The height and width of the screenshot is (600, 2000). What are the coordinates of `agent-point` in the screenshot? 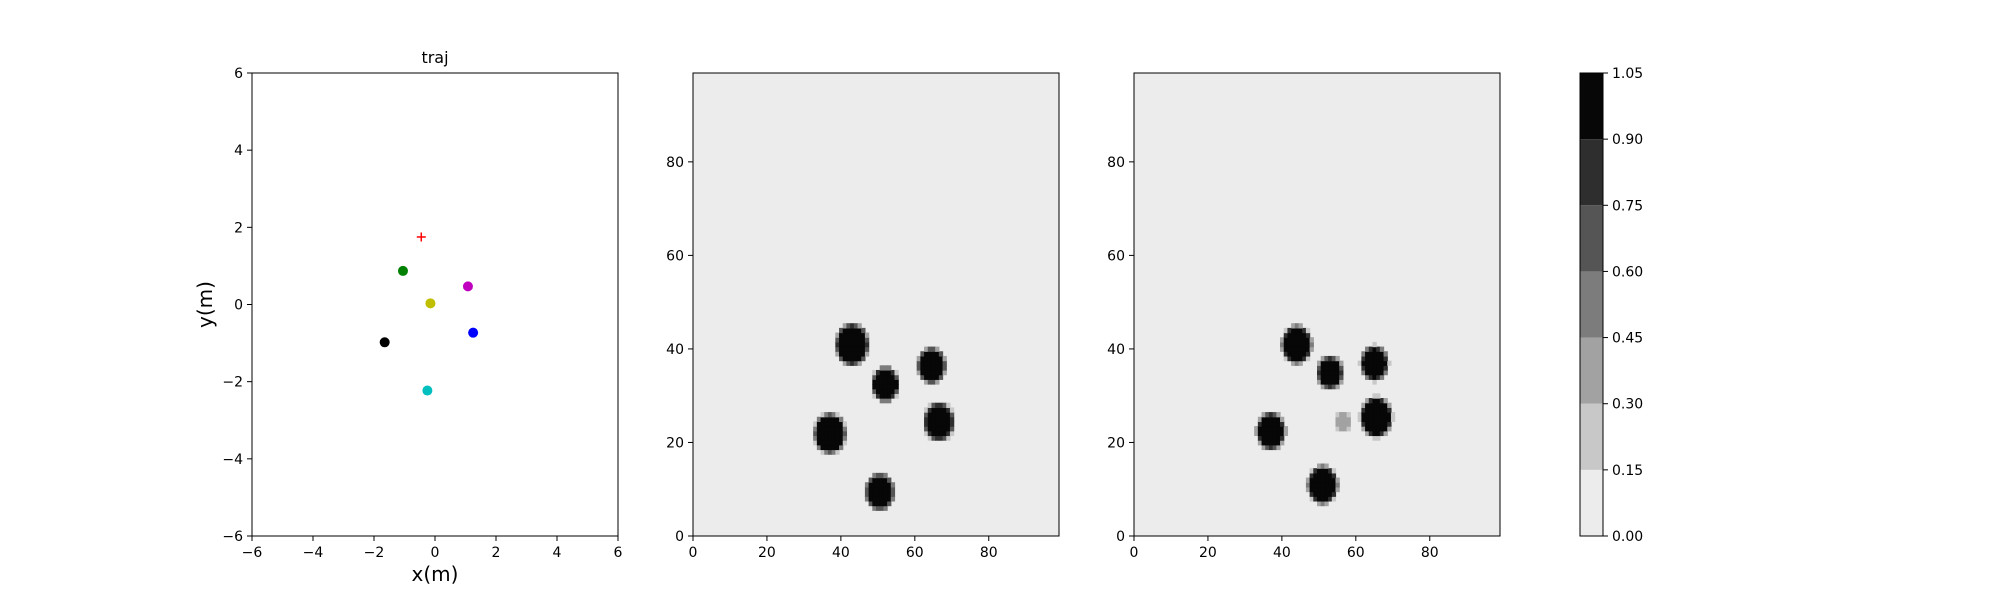 It's located at (473, 332).